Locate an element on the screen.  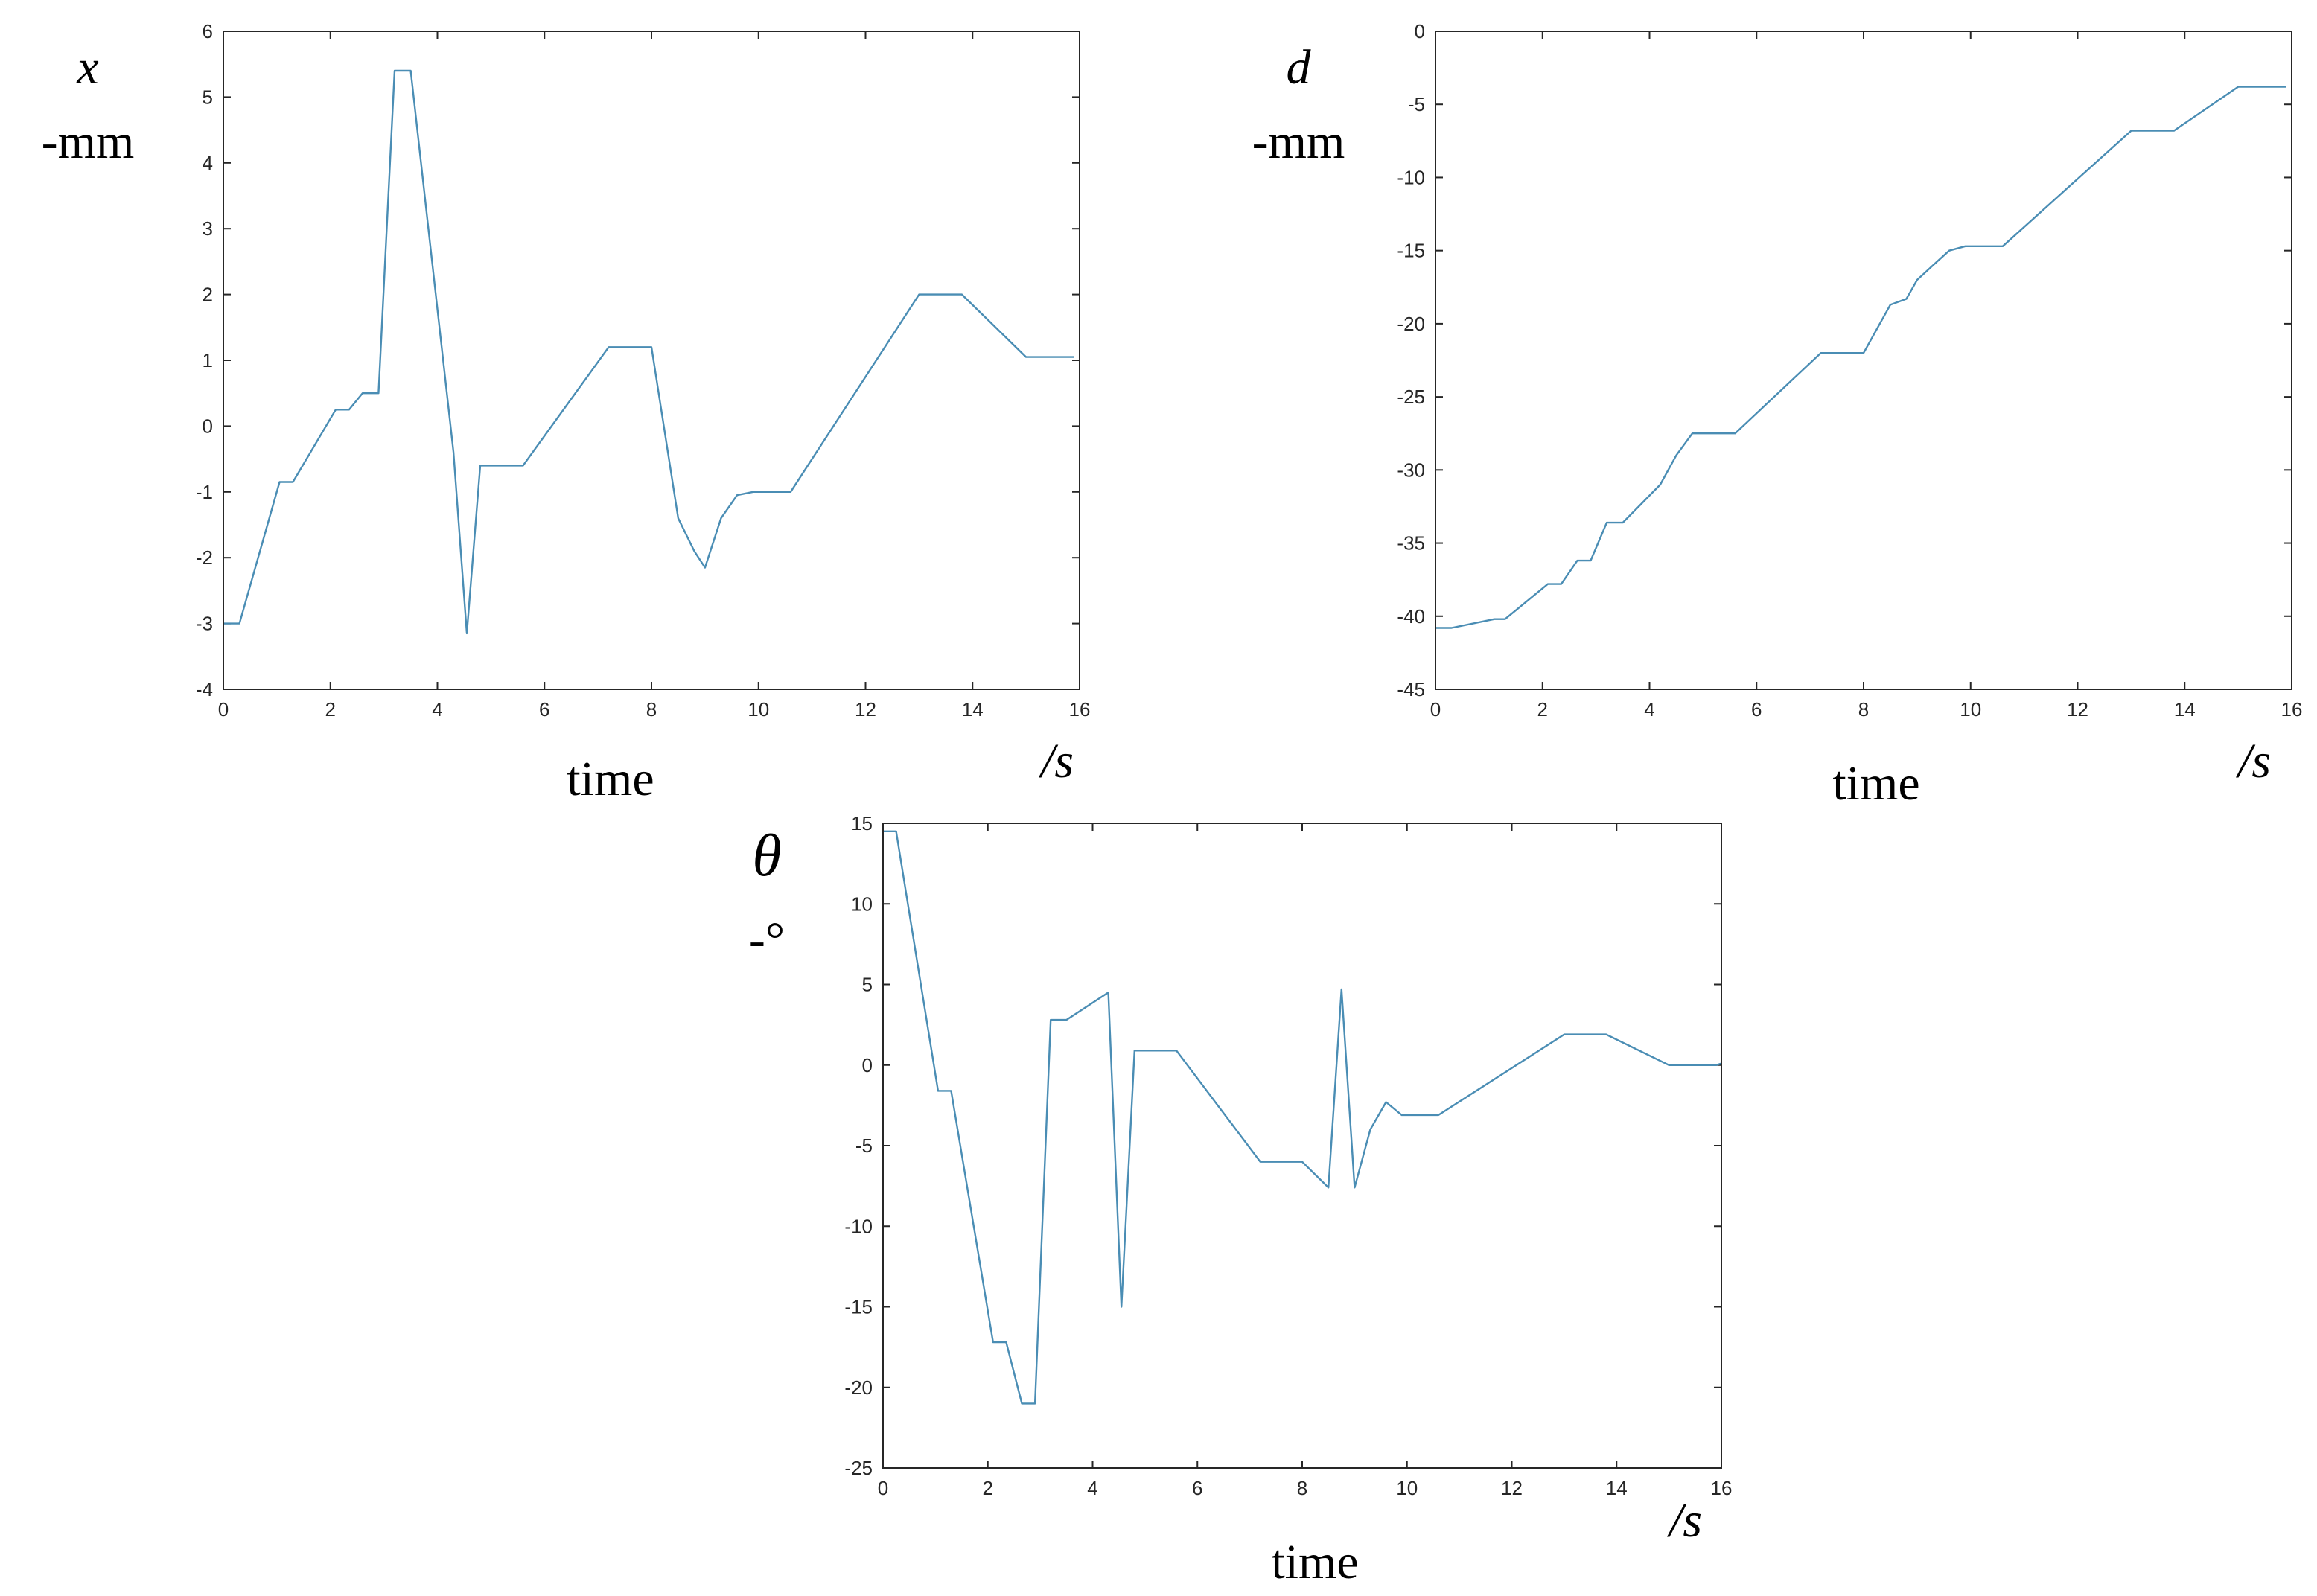
y-tick-label: 10 is located at coordinates (862, 904).